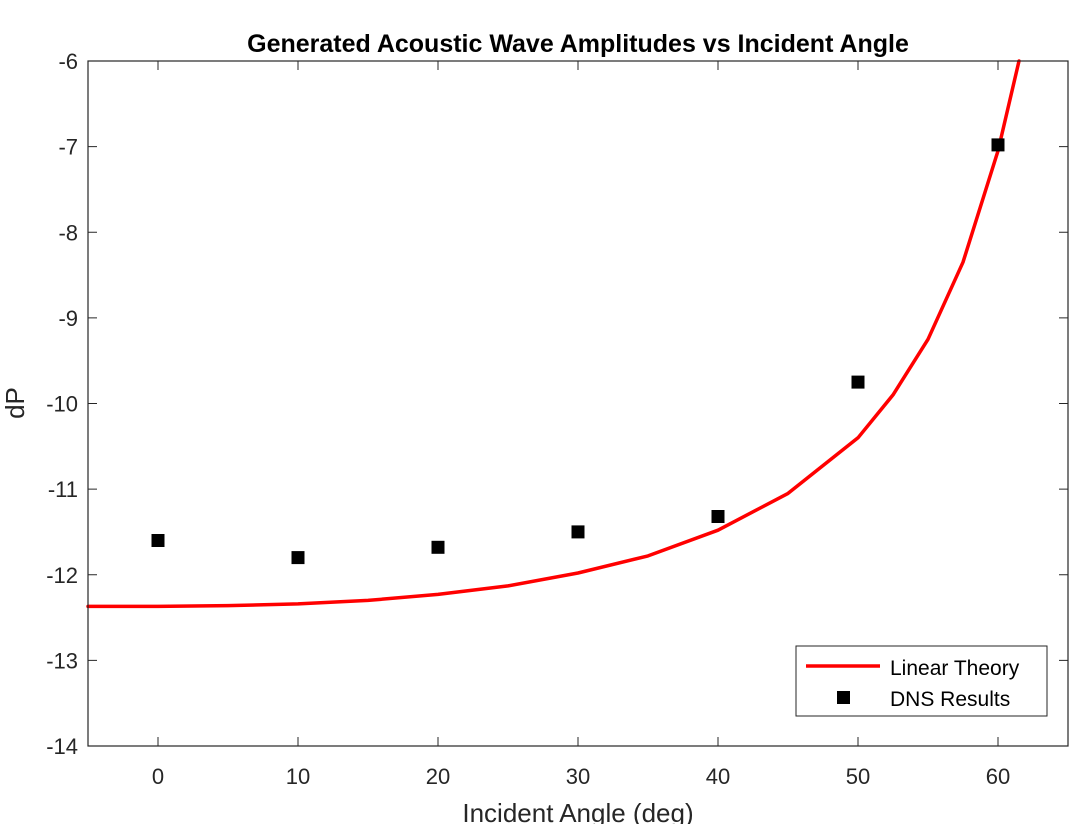 The height and width of the screenshot is (829, 1070). I want to click on legend-box, so click(921, 681).